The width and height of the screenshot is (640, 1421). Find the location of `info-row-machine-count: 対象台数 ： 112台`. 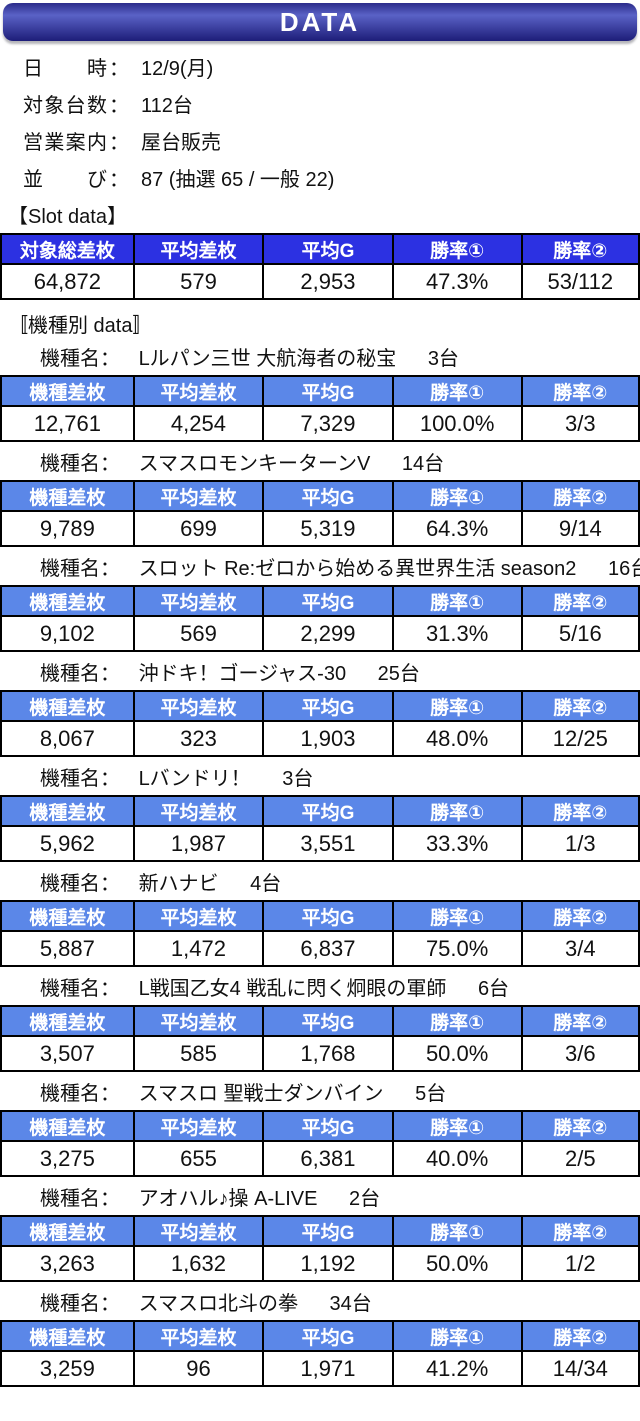

info-row-machine-count: 対象台数 ： 112台 is located at coordinates (331, 106).